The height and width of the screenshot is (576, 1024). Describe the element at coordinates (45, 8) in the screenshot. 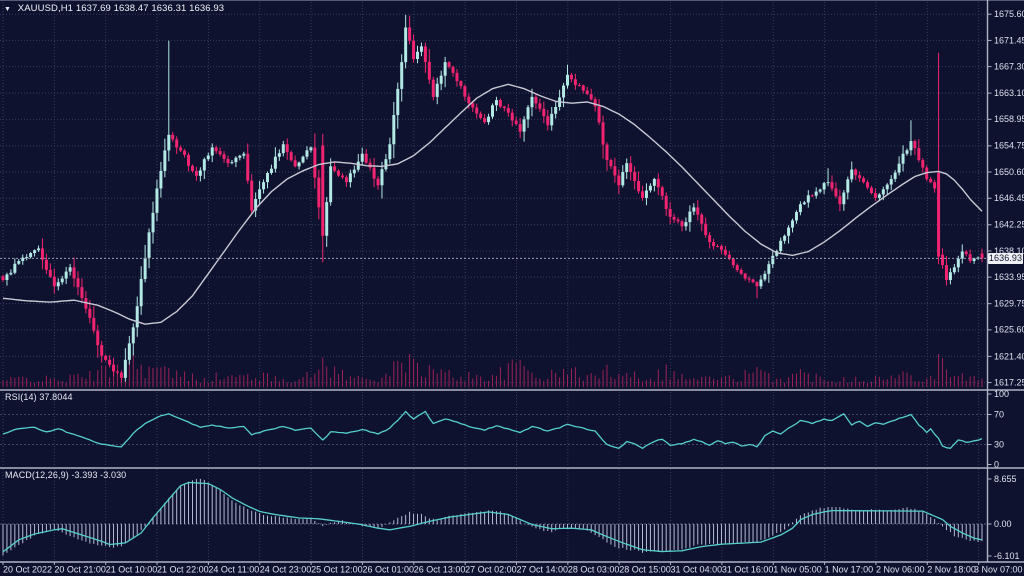

I see `symbol-title: XAUUSD,H1` at that location.